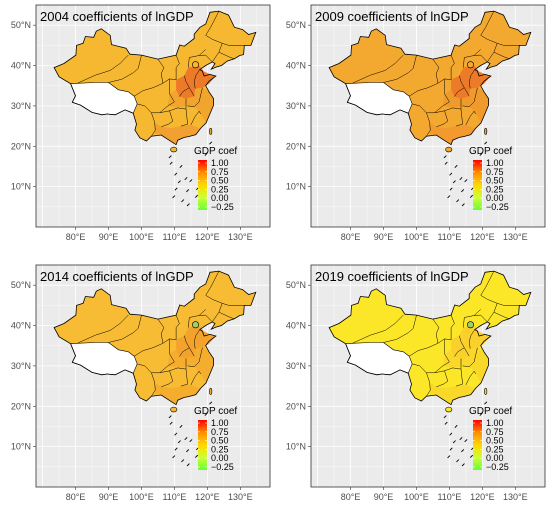  I want to click on map-title: 2004 coefficients of lnGDP, so click(117, 16).